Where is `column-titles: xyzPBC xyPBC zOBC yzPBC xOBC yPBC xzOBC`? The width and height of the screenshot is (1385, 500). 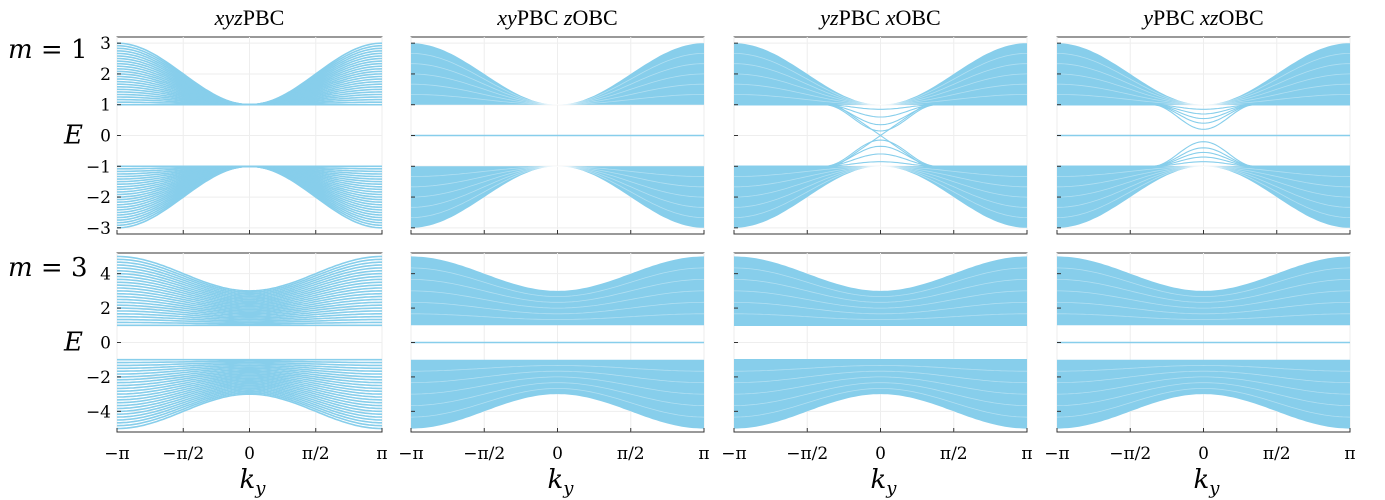
column-titles: xyzPBC xyPBC zOBC yzPBC xOBC yPBC xzOBC is located at coordinates (739, 17).